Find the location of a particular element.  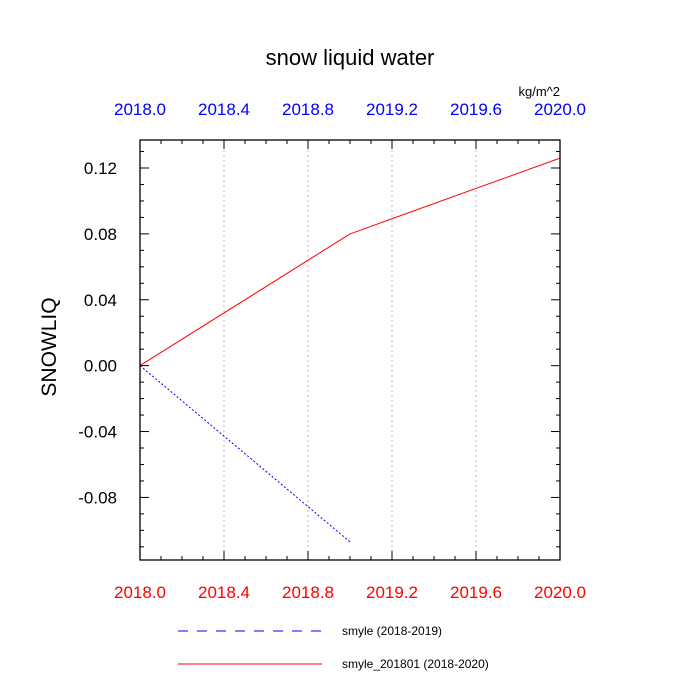

y-tick-label: 0.12 is located at coordinates (100, 168).